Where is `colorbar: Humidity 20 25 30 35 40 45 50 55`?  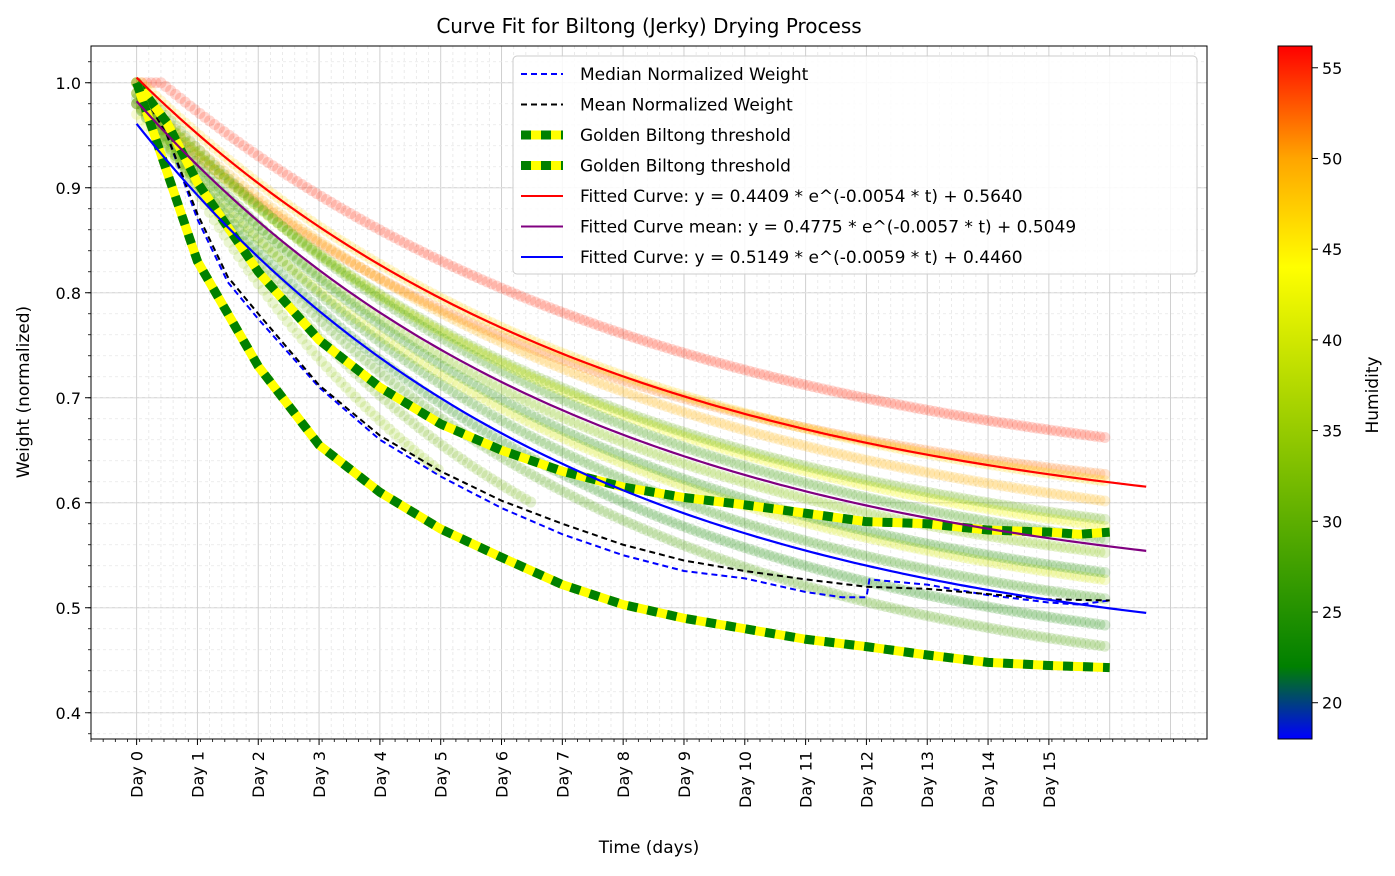 colorbar: Humidity 20 25 30 35 40 45 50 55 is located at coordinates (1330, 392).